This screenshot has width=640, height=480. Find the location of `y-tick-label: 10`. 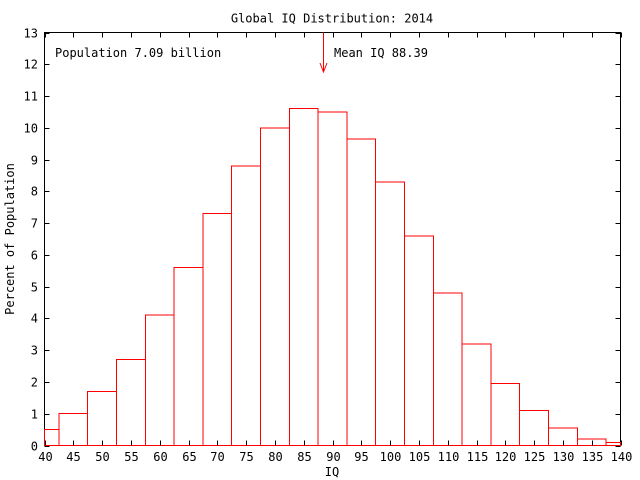

y-tick-label: 10 is located at coordinates (31, 129).